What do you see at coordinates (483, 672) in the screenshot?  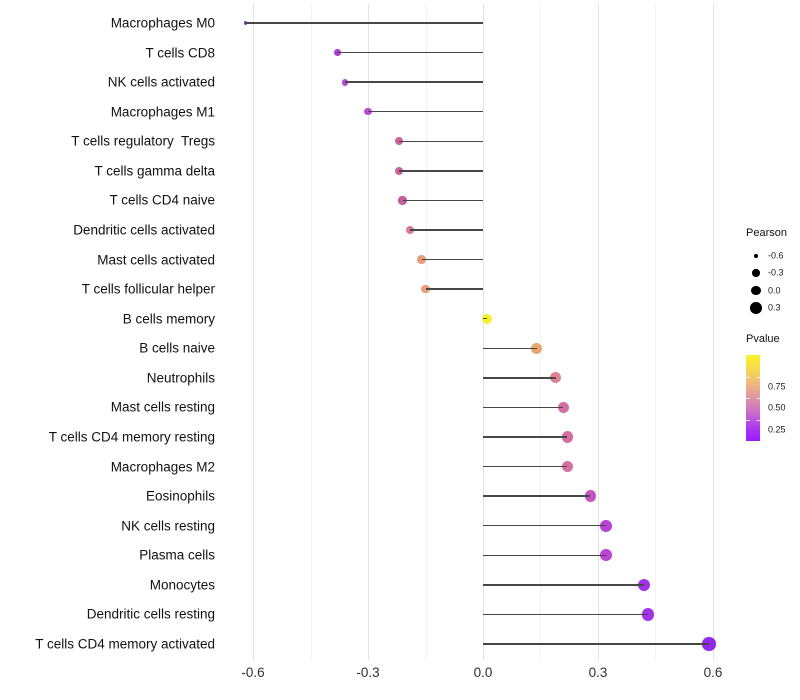 I see `x-axis-tick-label: 0.0` at bounding box center [483, 672].